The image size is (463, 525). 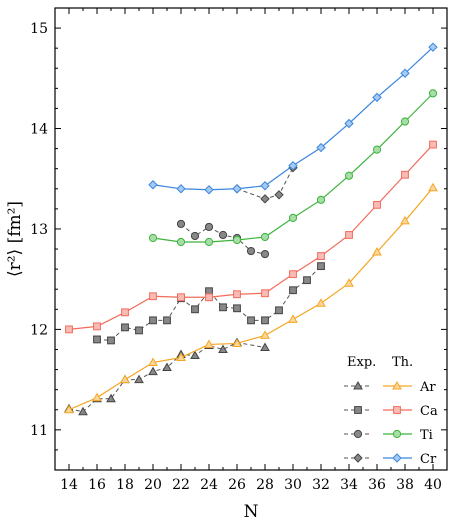 I want to click on exp-line-ca, so click(x=209, y=303).